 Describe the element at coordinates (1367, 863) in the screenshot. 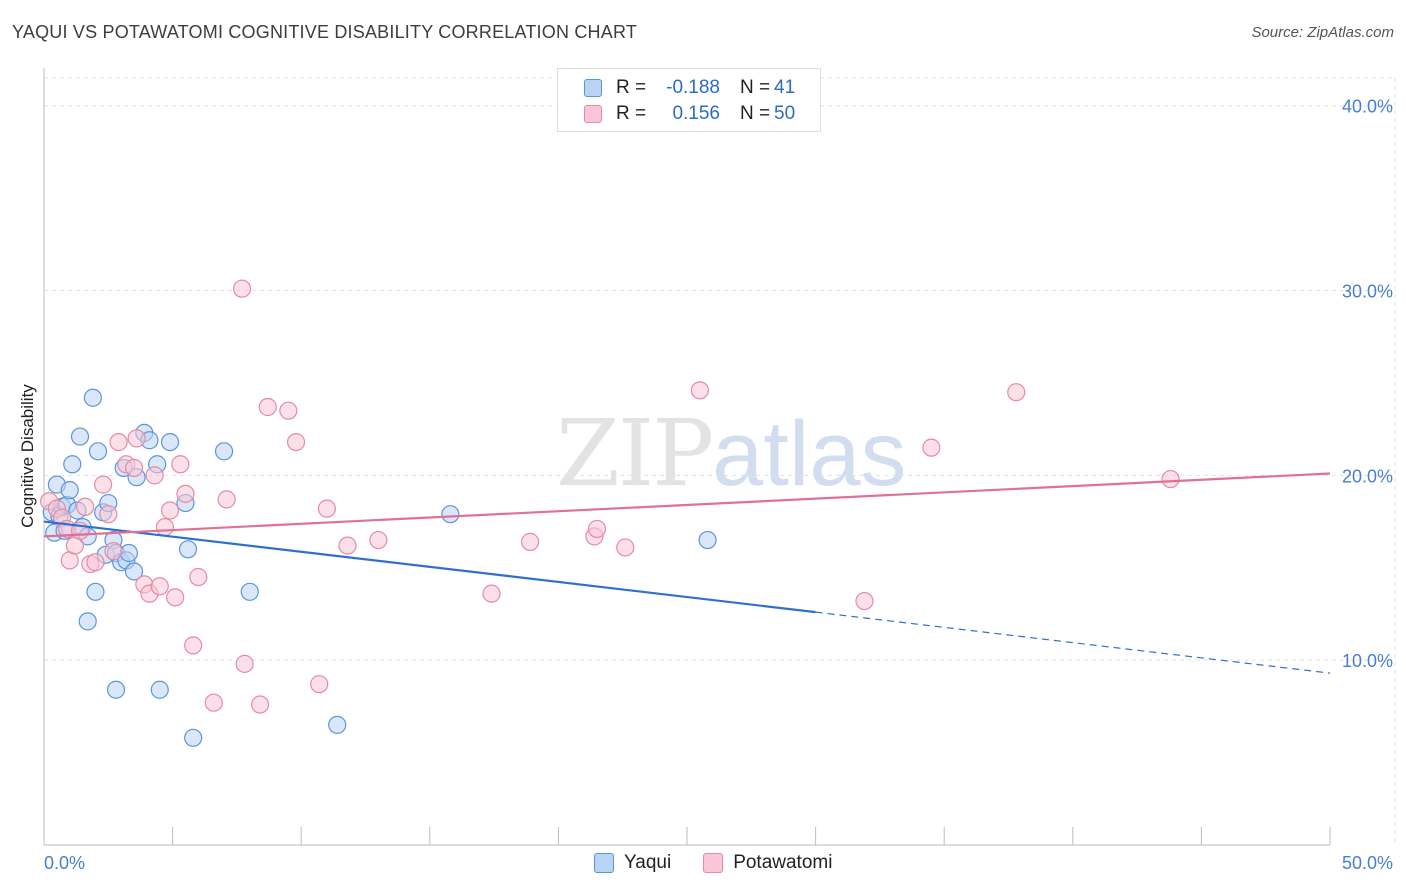

I see `x-tick-label: 50.0%` at that location.